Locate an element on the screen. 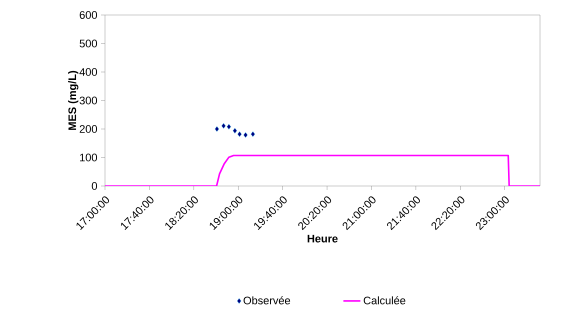 This screenshot has height=322, width=564. x-axis-title: Heure is located at coordinates (323, 238).